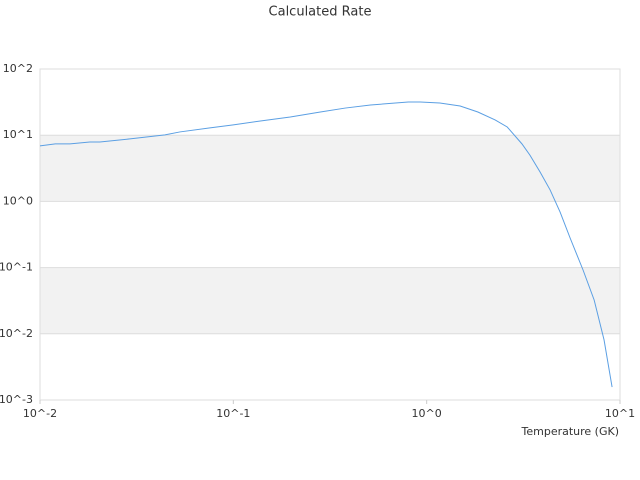  What do you see at coordinates (18, 200) in the screenshot?
I see `y-tick-label: 10^0` at bounding box center [18, 200].